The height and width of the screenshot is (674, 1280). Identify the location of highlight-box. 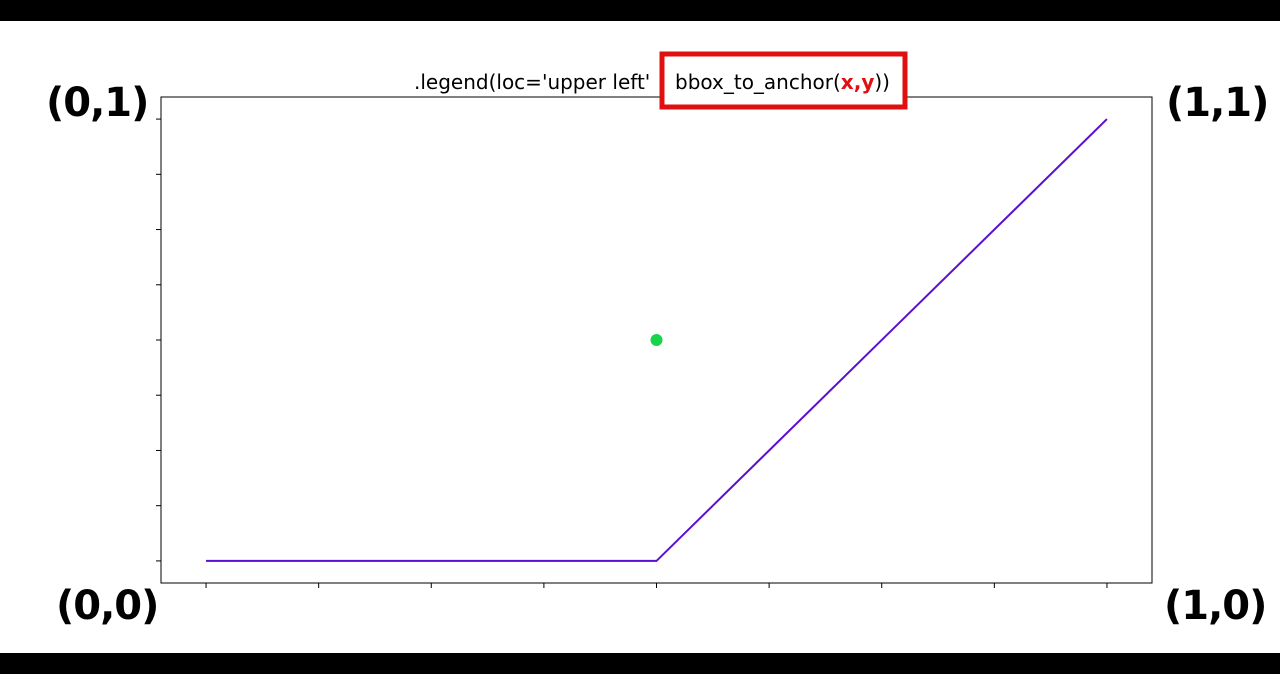
(783, 80).